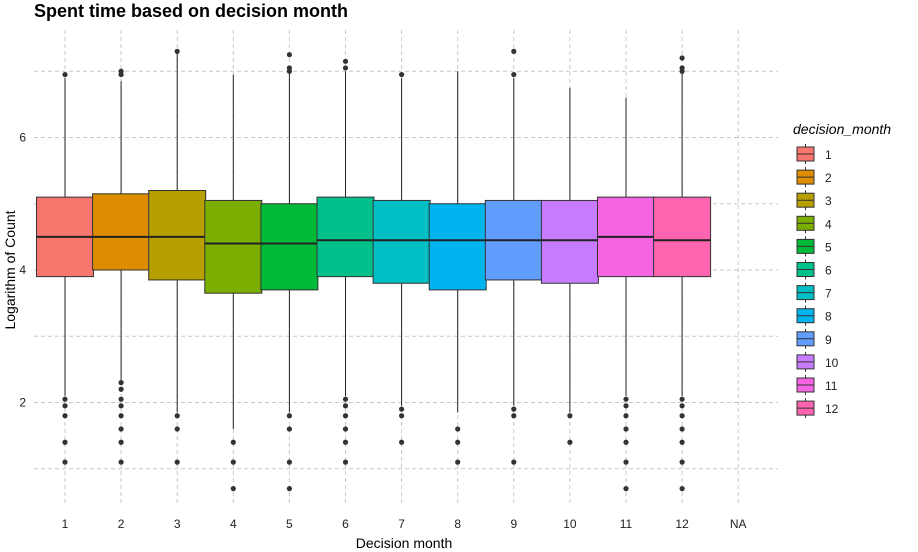 This screenshot has height=552, width=918. Describe the element at coordinates (738, 524) in the screenshot. I see `x-tick-label: NA` at that location.